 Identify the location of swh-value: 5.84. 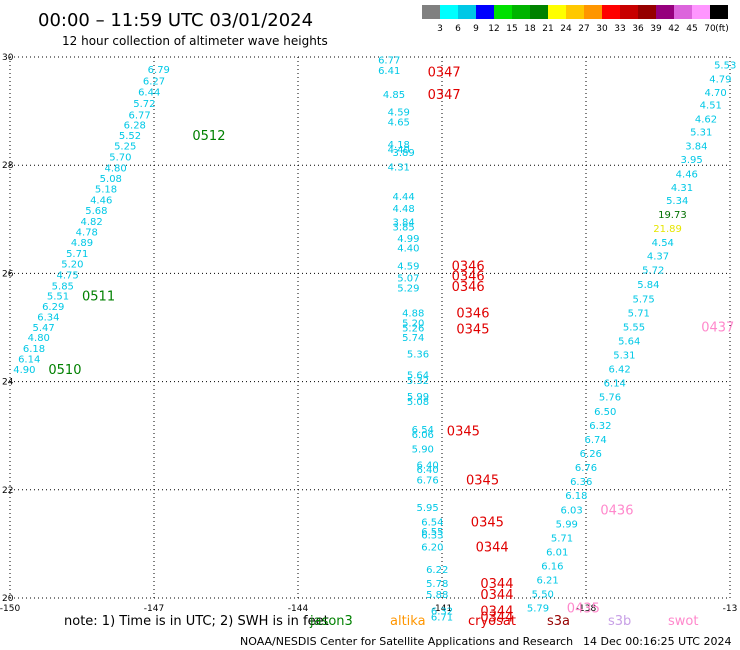
(648, 285).